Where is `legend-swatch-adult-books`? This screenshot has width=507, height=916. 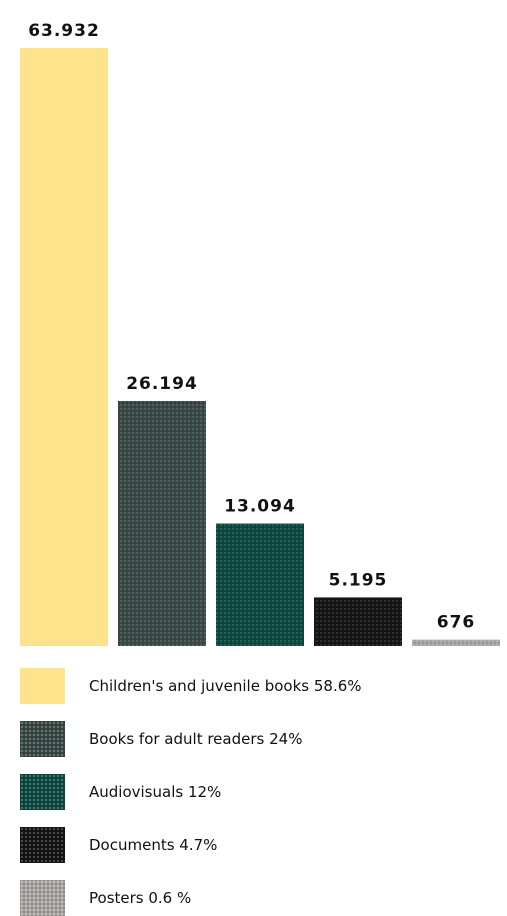 legend-swatch-adult-books is located at coordinates (42, 739).